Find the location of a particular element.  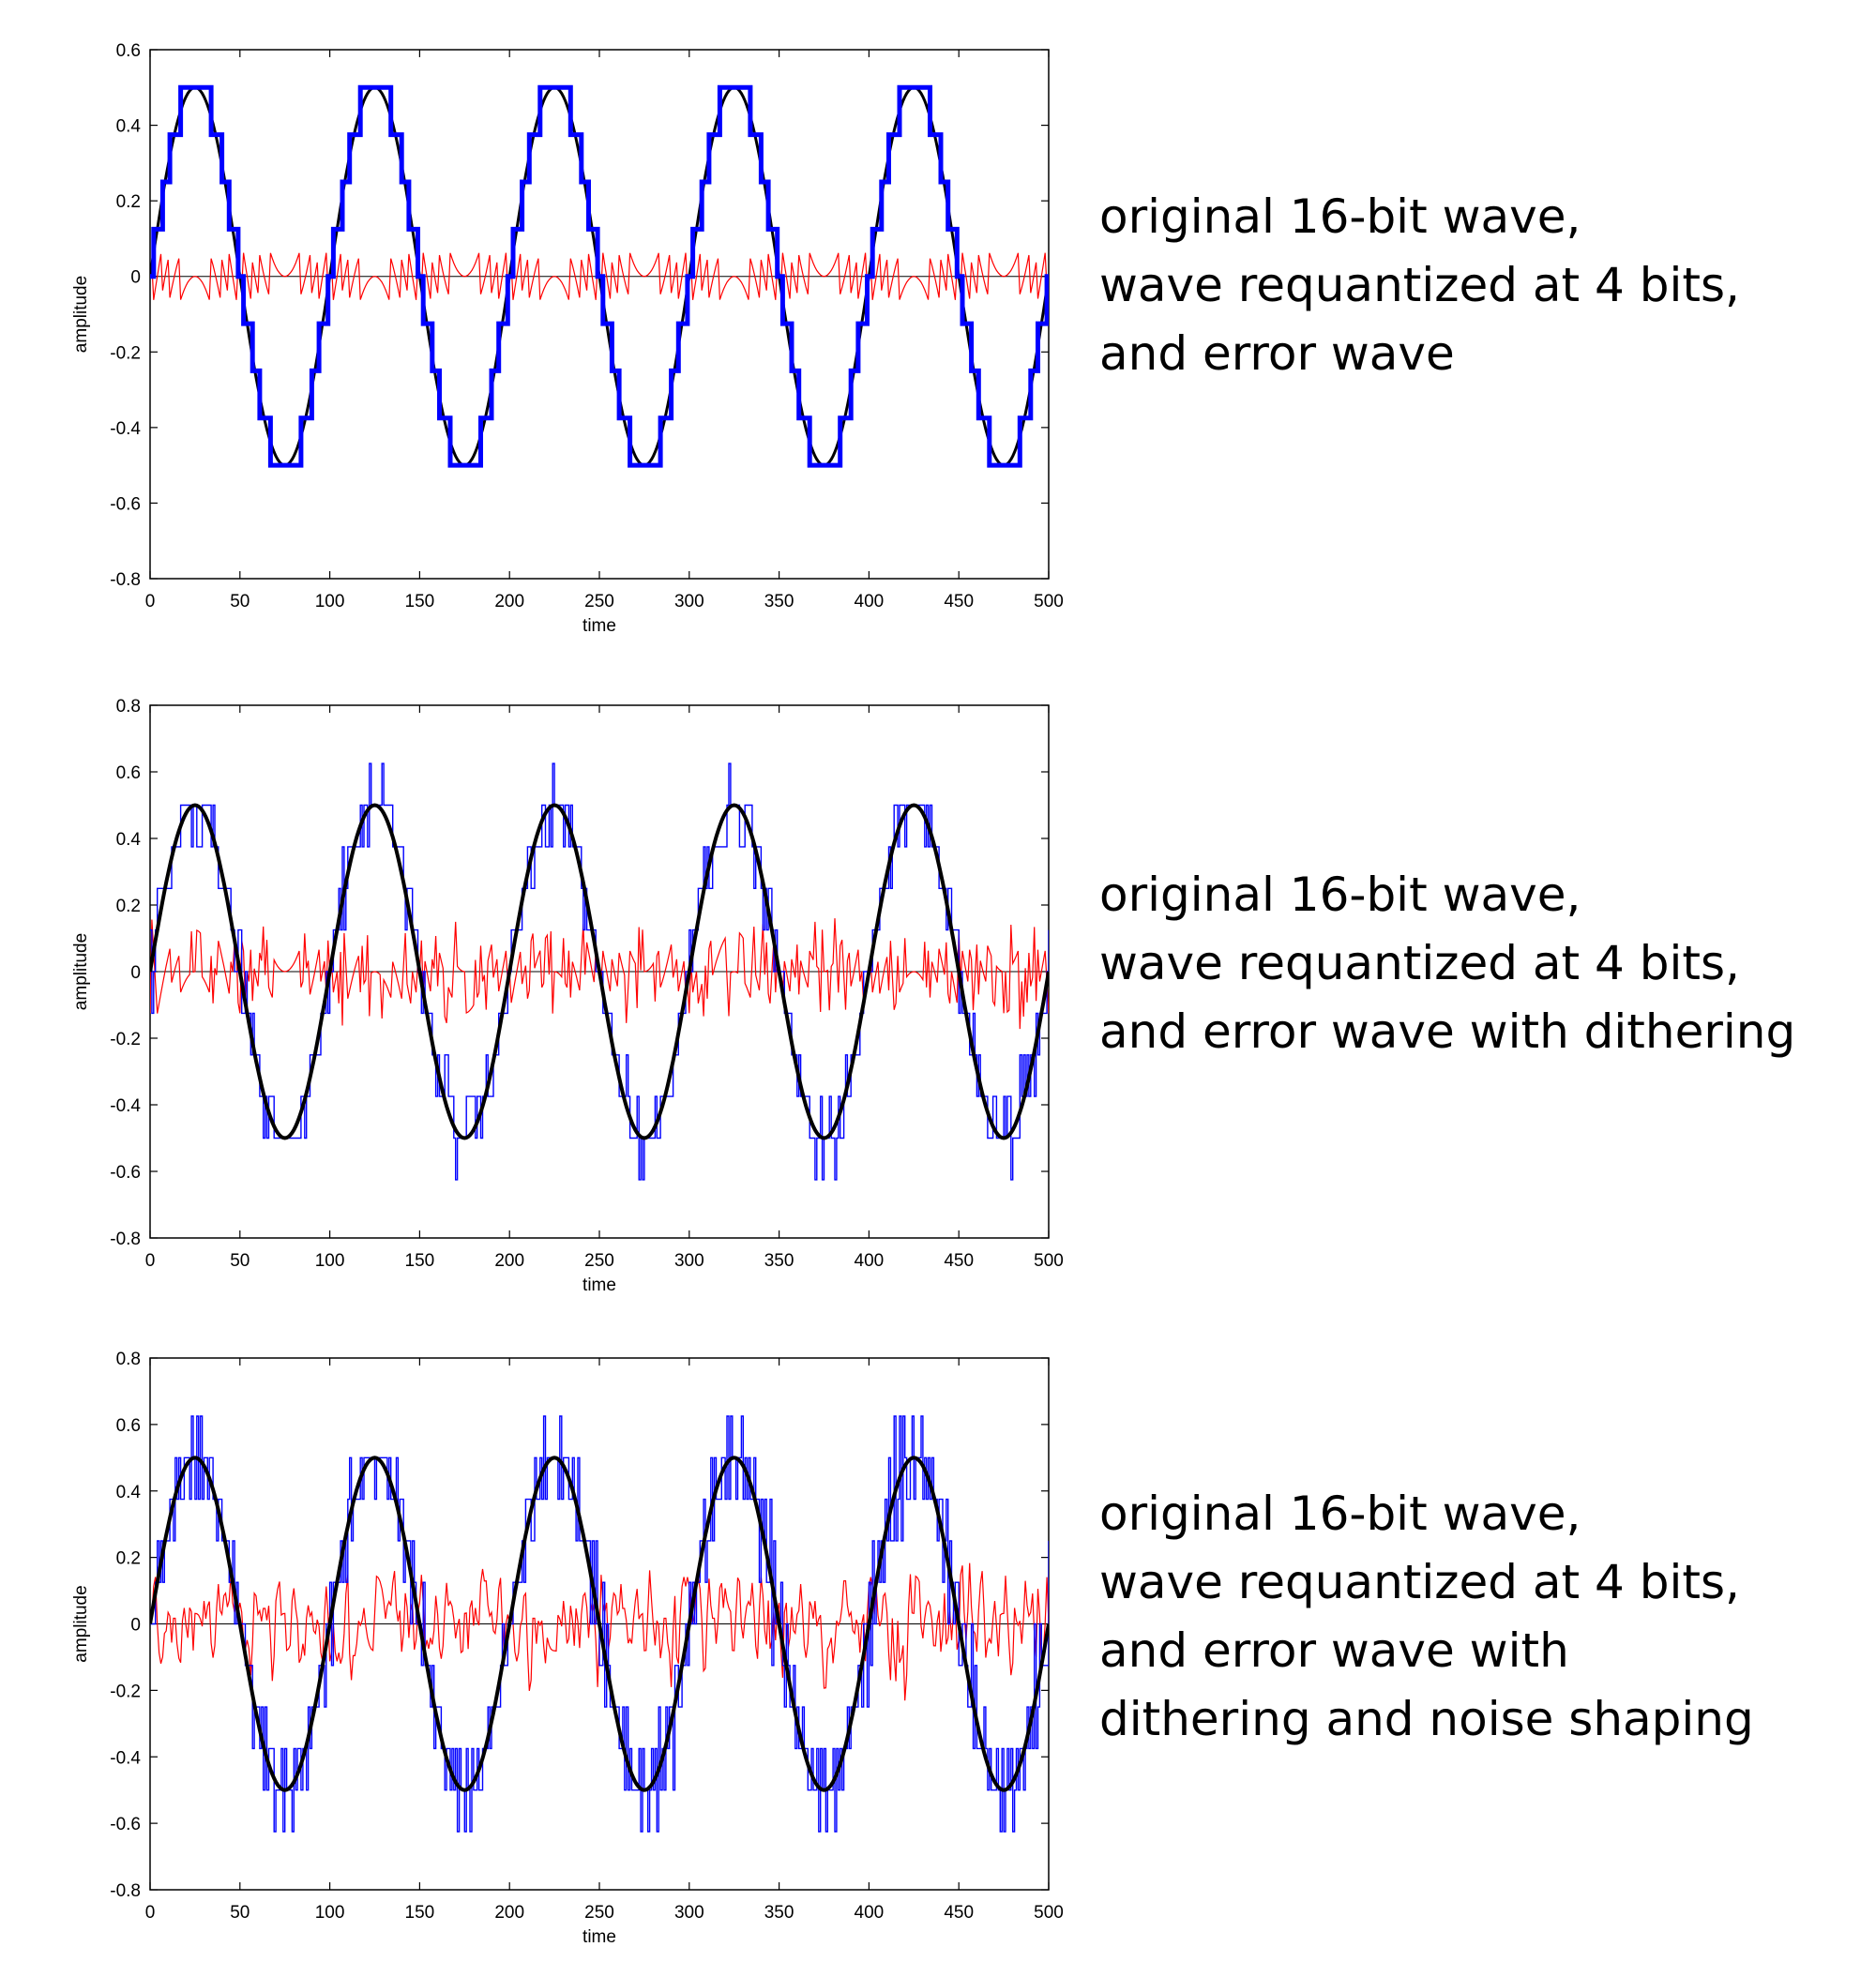

caption-1-line-1: original 16-bit wave, is located at coordinates (1340, 216).